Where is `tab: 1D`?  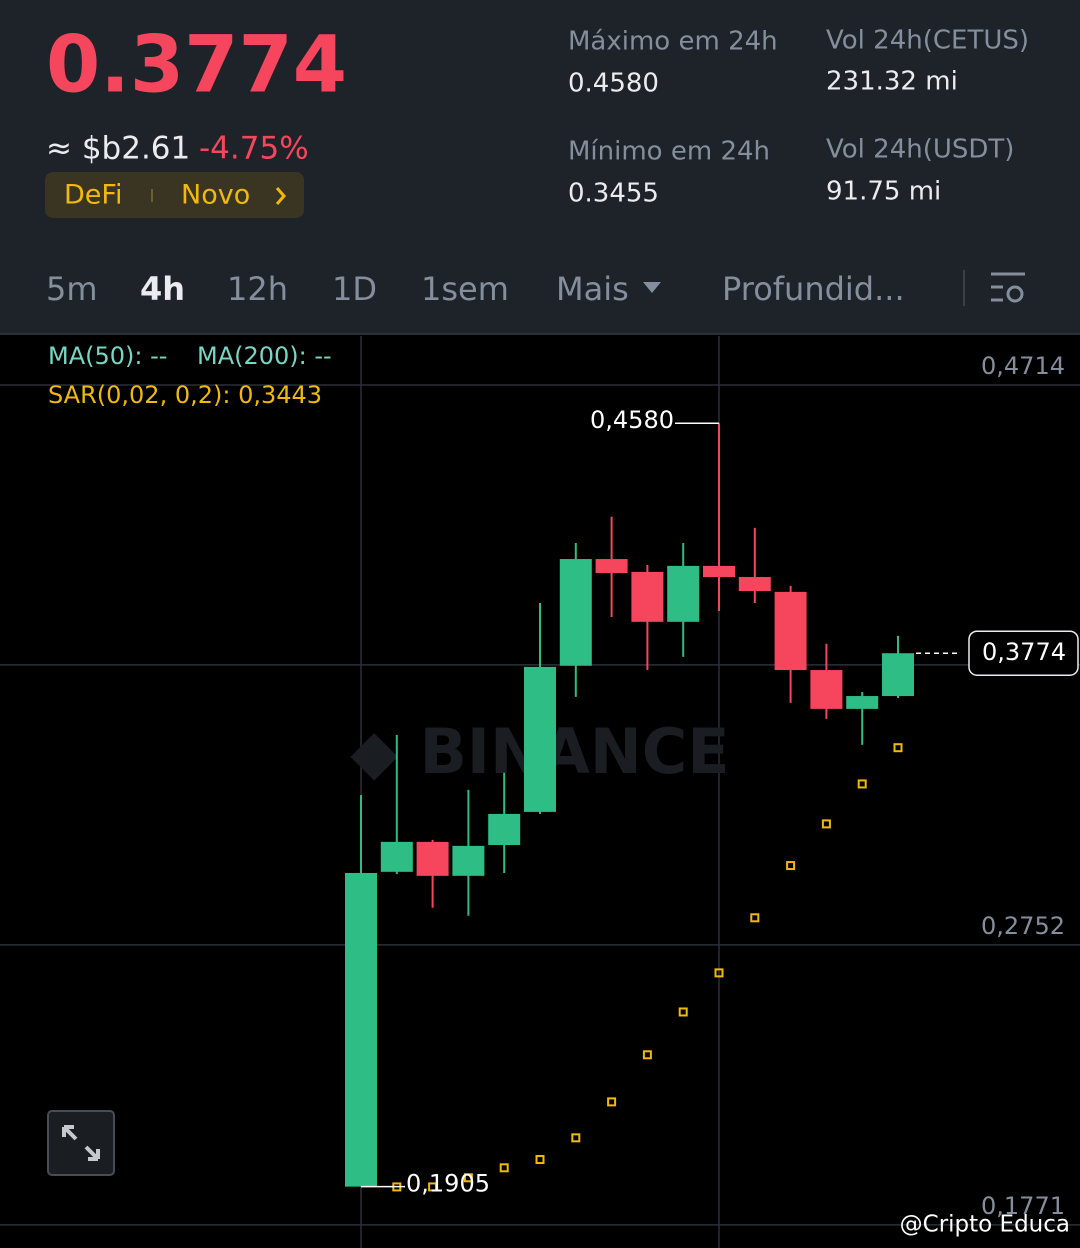
tab: 1D is located at coordinates (354, 289).